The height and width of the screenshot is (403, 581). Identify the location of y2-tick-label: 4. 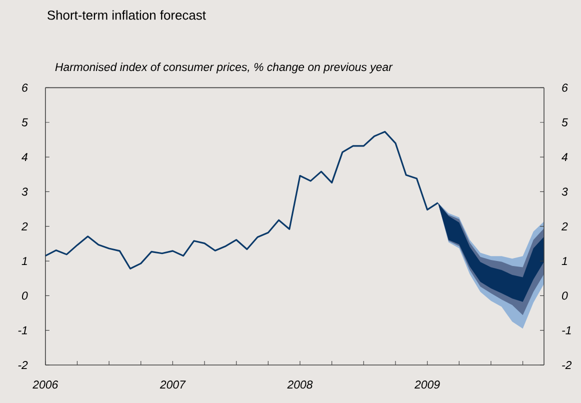
(565, 157).